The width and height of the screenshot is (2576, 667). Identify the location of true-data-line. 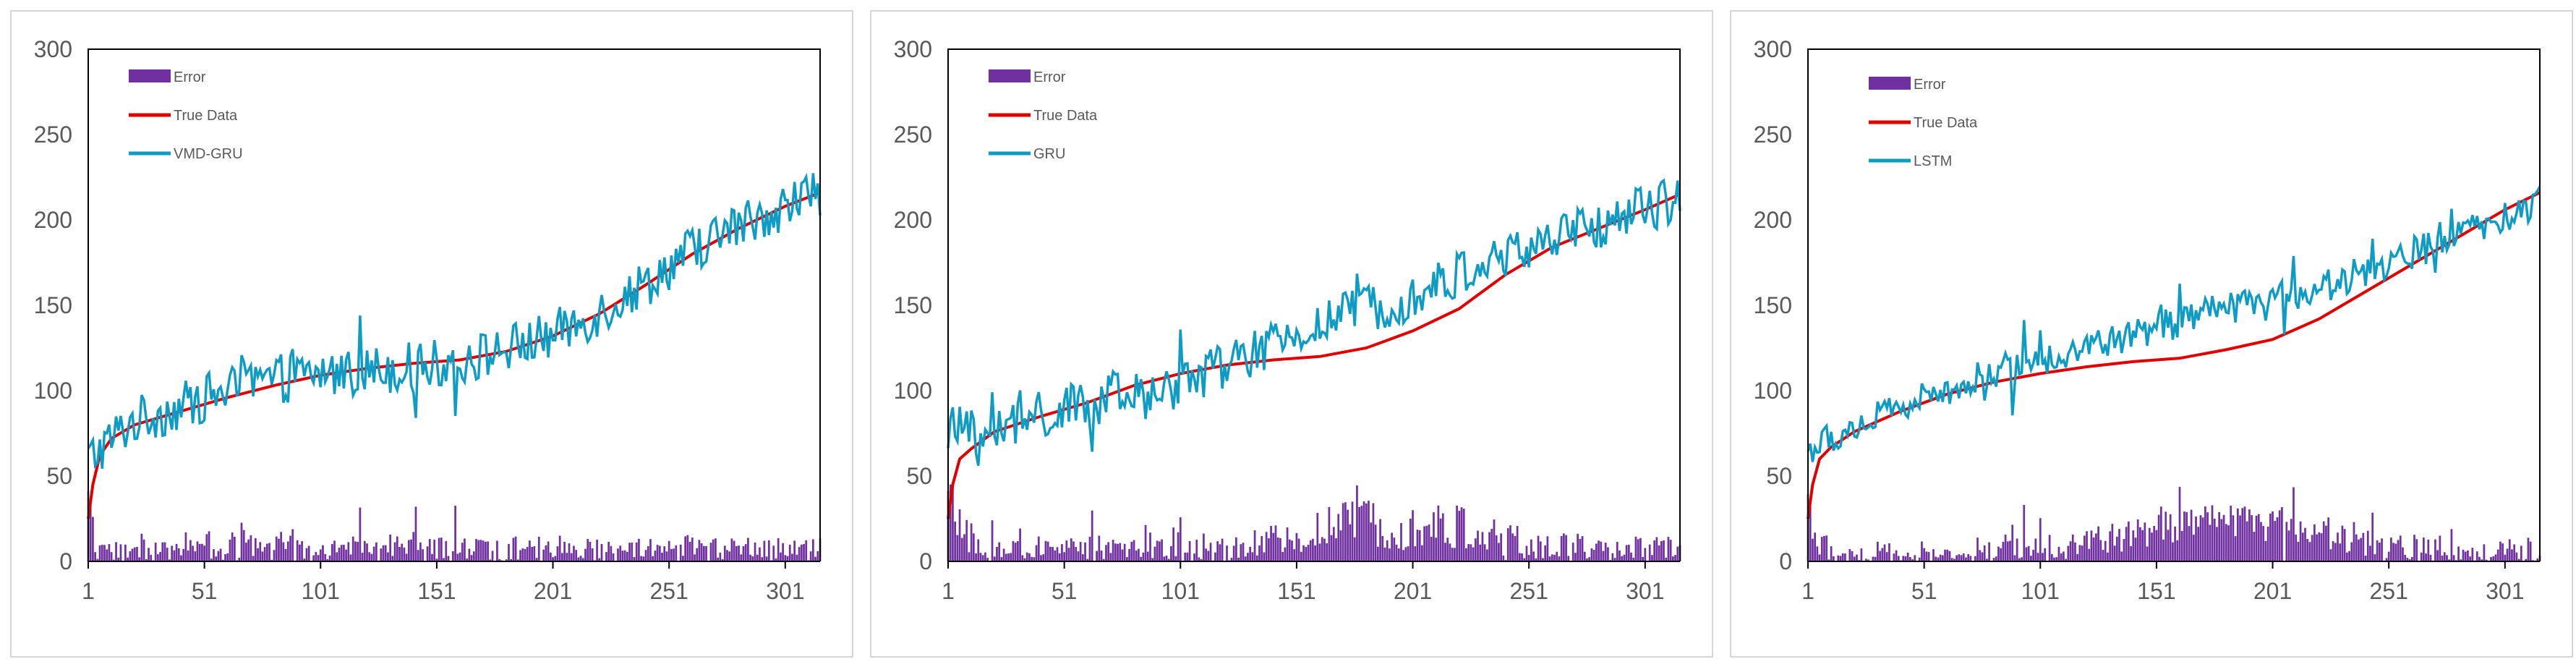
(1314, 356).